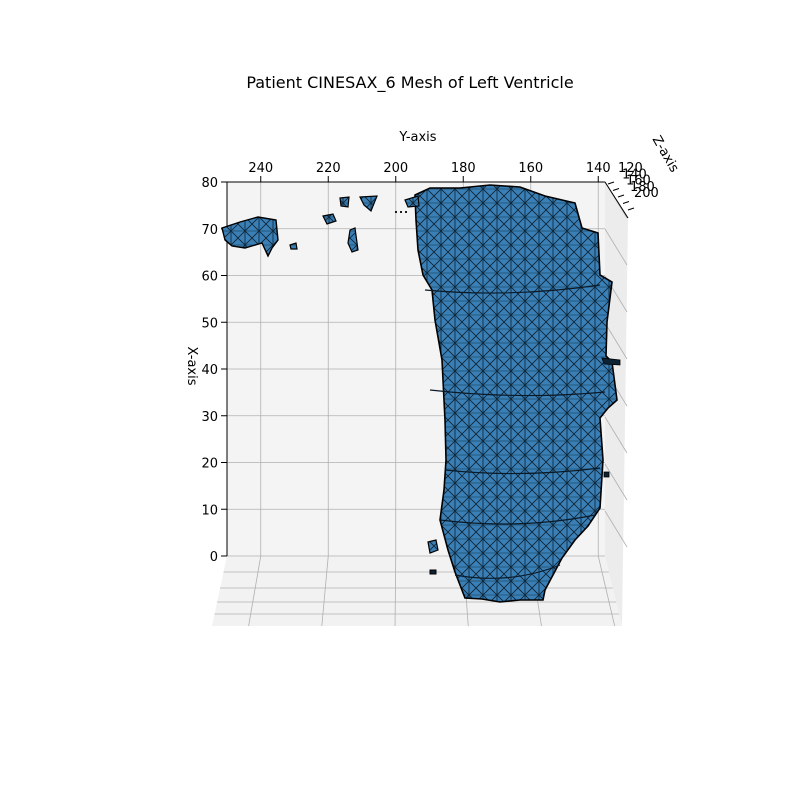 This screenshot has width=800, height=800. Describe the element at coordinates (209, 417) in the screenshot. I see `x-tick-label: 30` at that location.